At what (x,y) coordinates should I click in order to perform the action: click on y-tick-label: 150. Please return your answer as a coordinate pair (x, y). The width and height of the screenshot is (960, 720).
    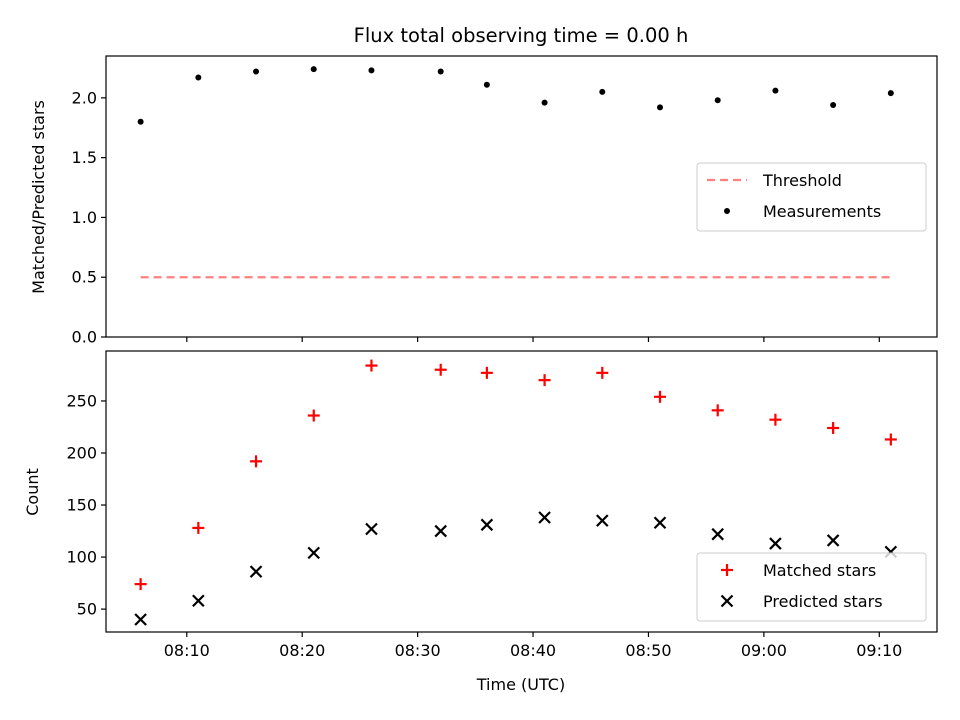
    Looking at the image, I should click on (81, 505).